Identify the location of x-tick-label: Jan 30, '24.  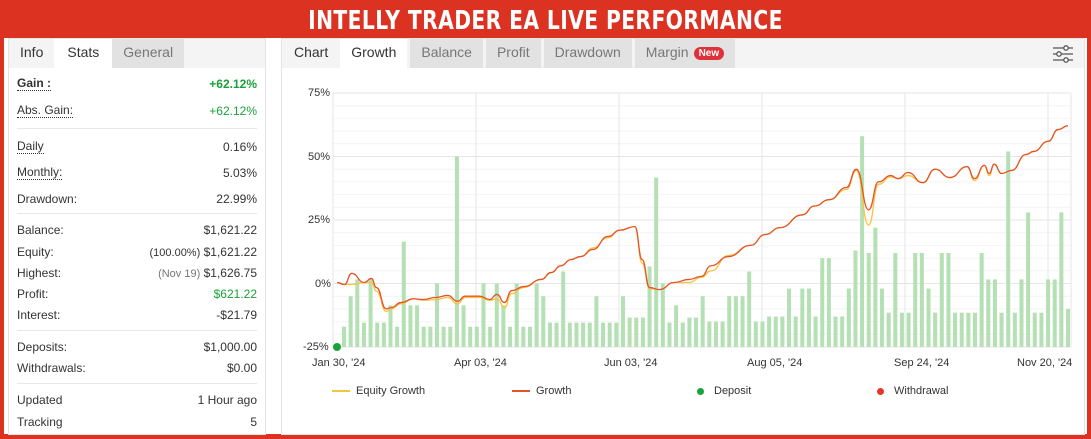
(339, 363).